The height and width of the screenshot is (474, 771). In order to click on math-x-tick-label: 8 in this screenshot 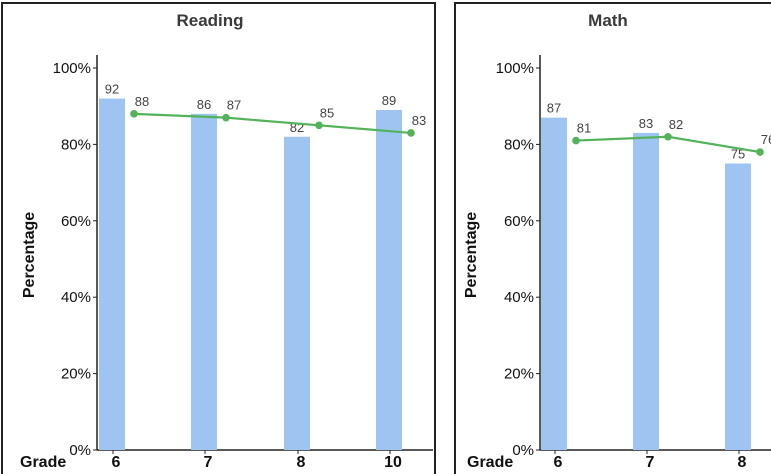, I will do `click(742, 462)`.